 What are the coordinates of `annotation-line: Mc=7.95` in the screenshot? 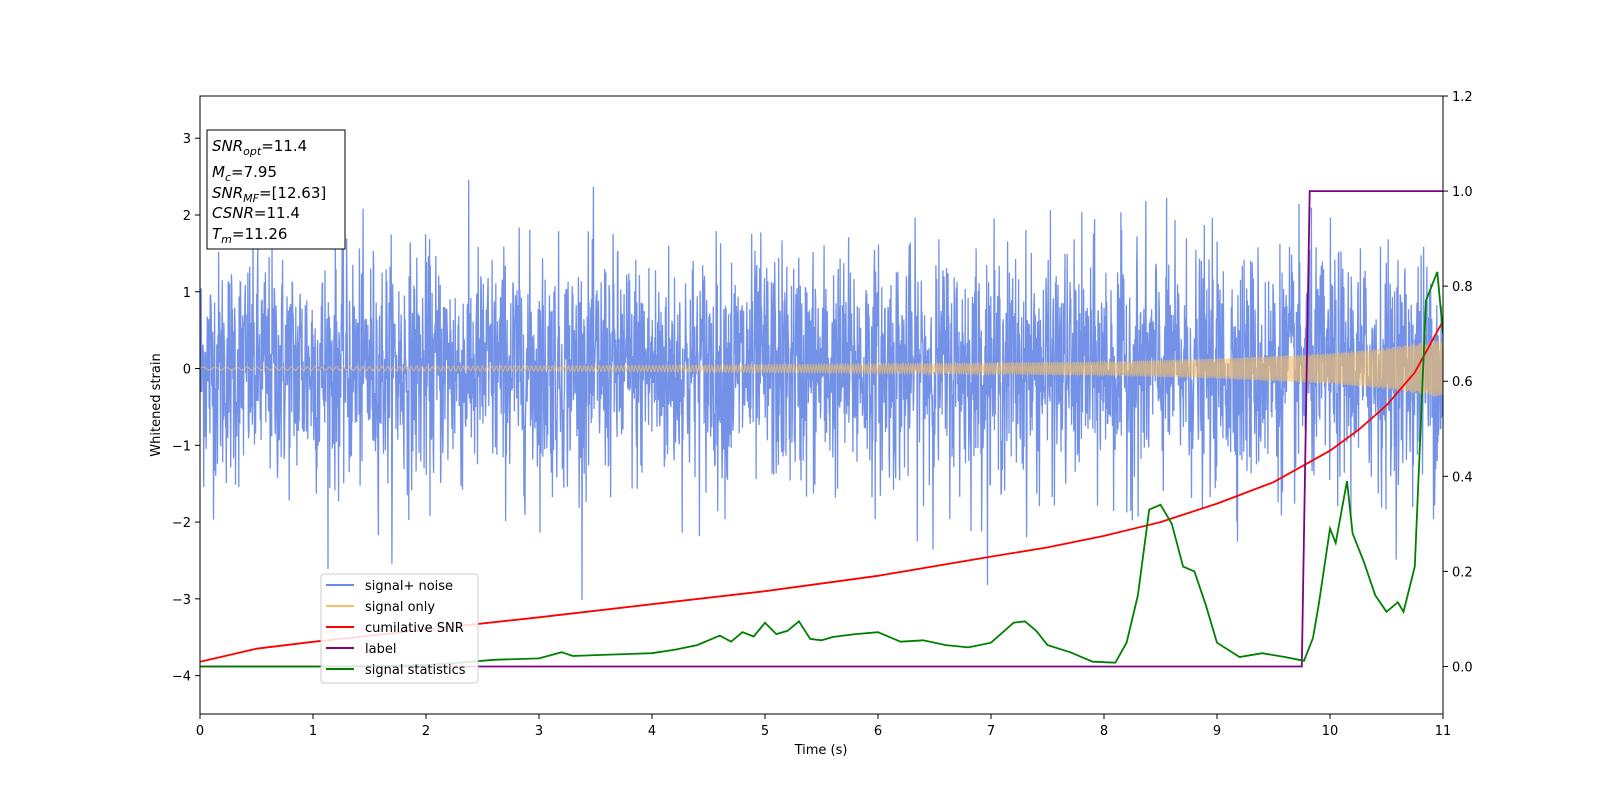 It's located at (244, 173).